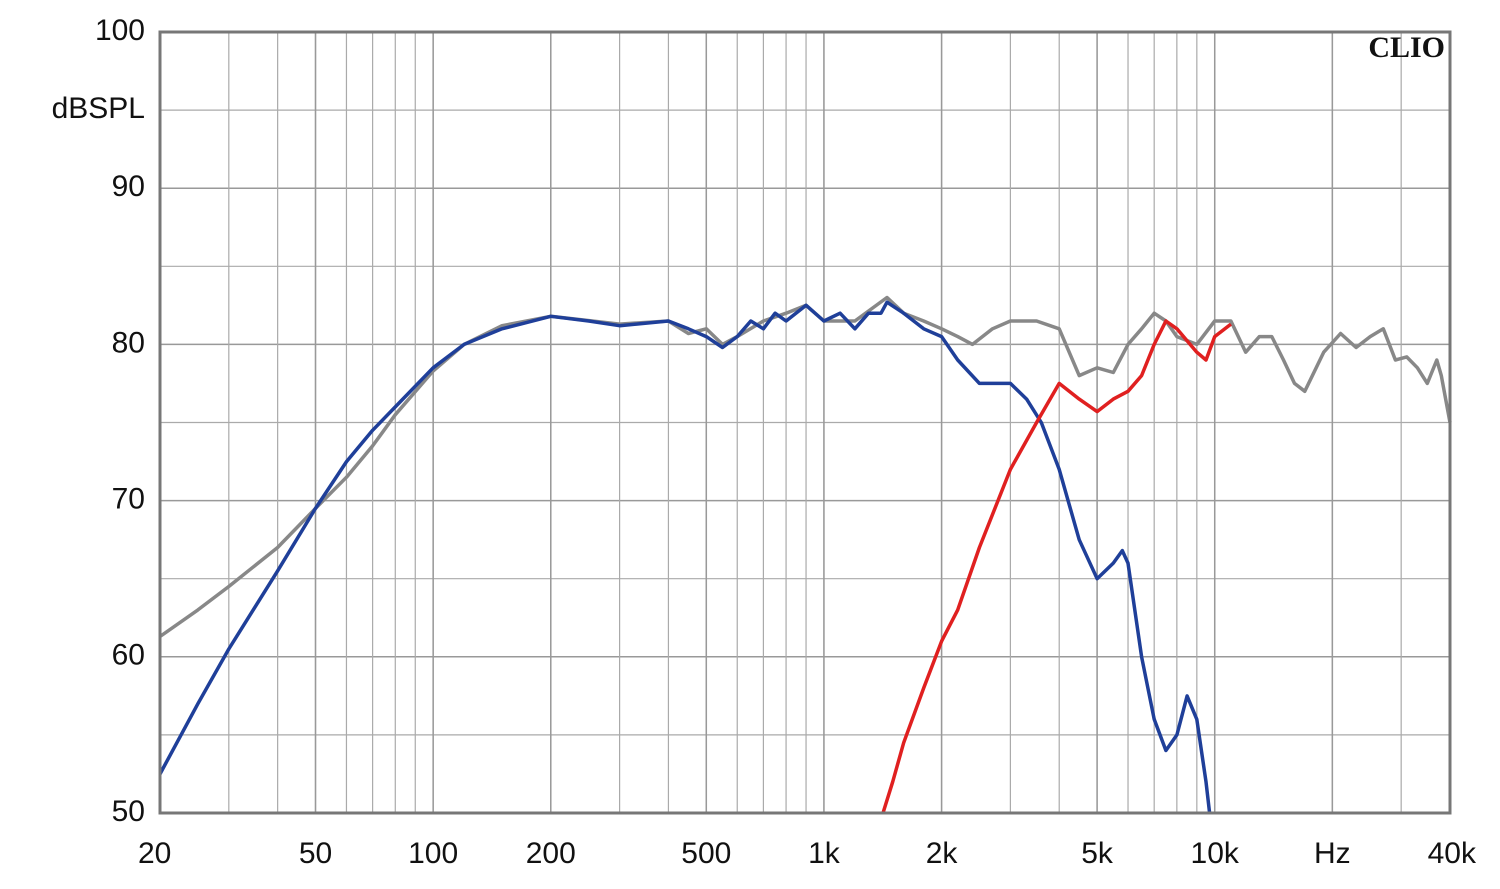 The height and width of the screenshot is (889, 1500). What do you see at coordinates (315, 853) in the screenshot?
I see `x-tick-label: 50` at bounding box center [315, 853].